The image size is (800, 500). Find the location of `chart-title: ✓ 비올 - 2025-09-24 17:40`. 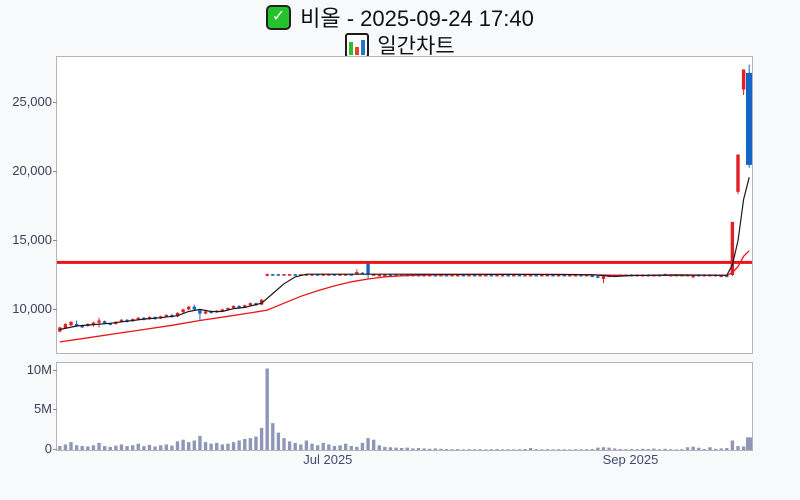

chart-title: ✓ 비올 - 2025-09-24 17:40 is located at coordinates (400, 17).